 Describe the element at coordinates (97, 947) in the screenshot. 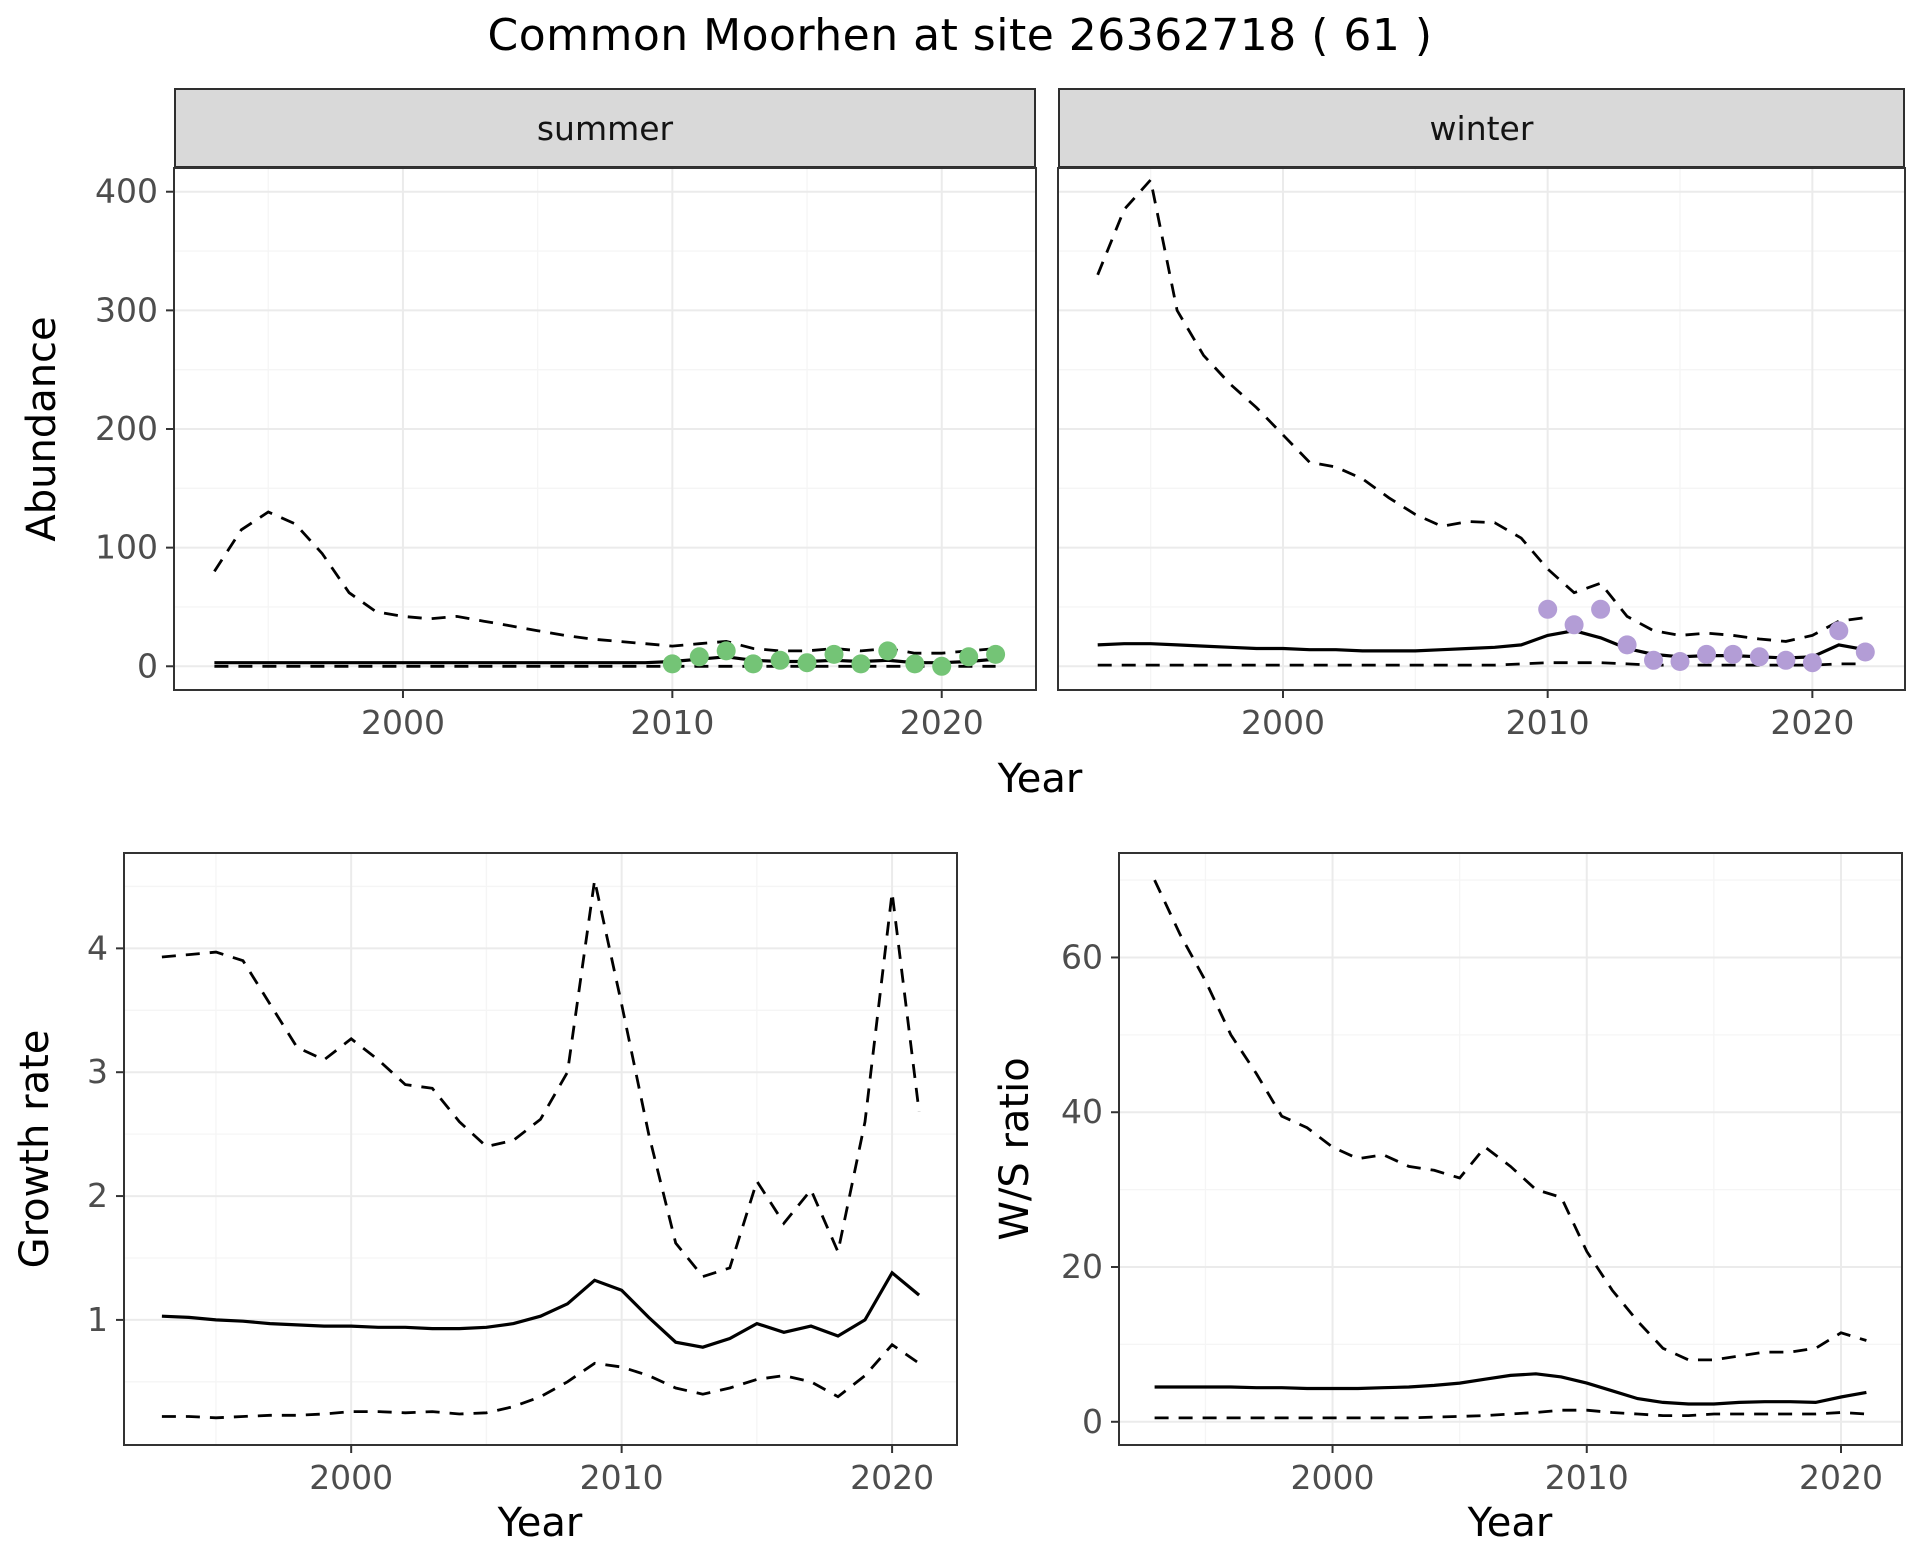

I see `y-tick-label: 4` at that location.